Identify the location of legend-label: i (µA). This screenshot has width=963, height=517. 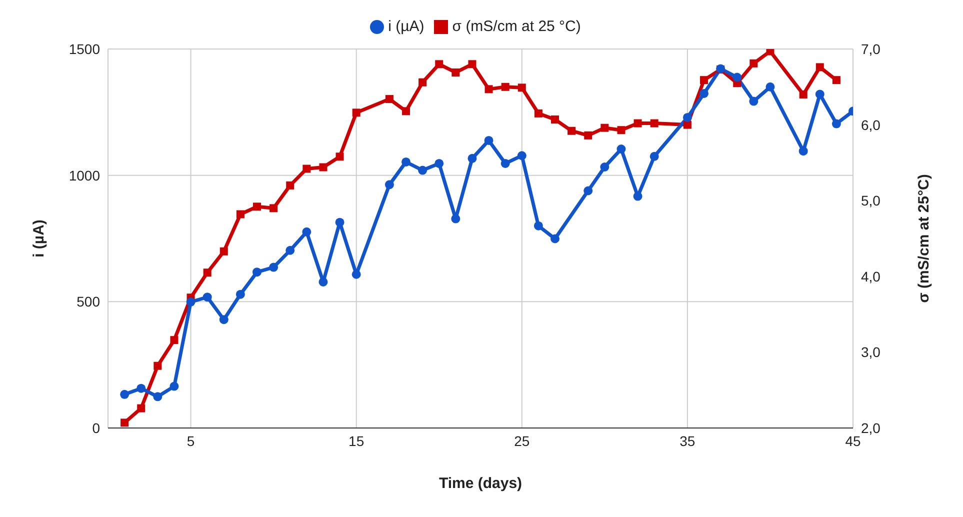
(406, 26).